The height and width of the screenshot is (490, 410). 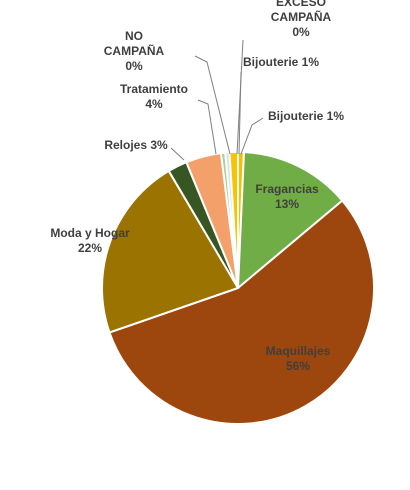 I want to click on data-label-3: Moda y Hogar 22%, so click(x=90, y=240).